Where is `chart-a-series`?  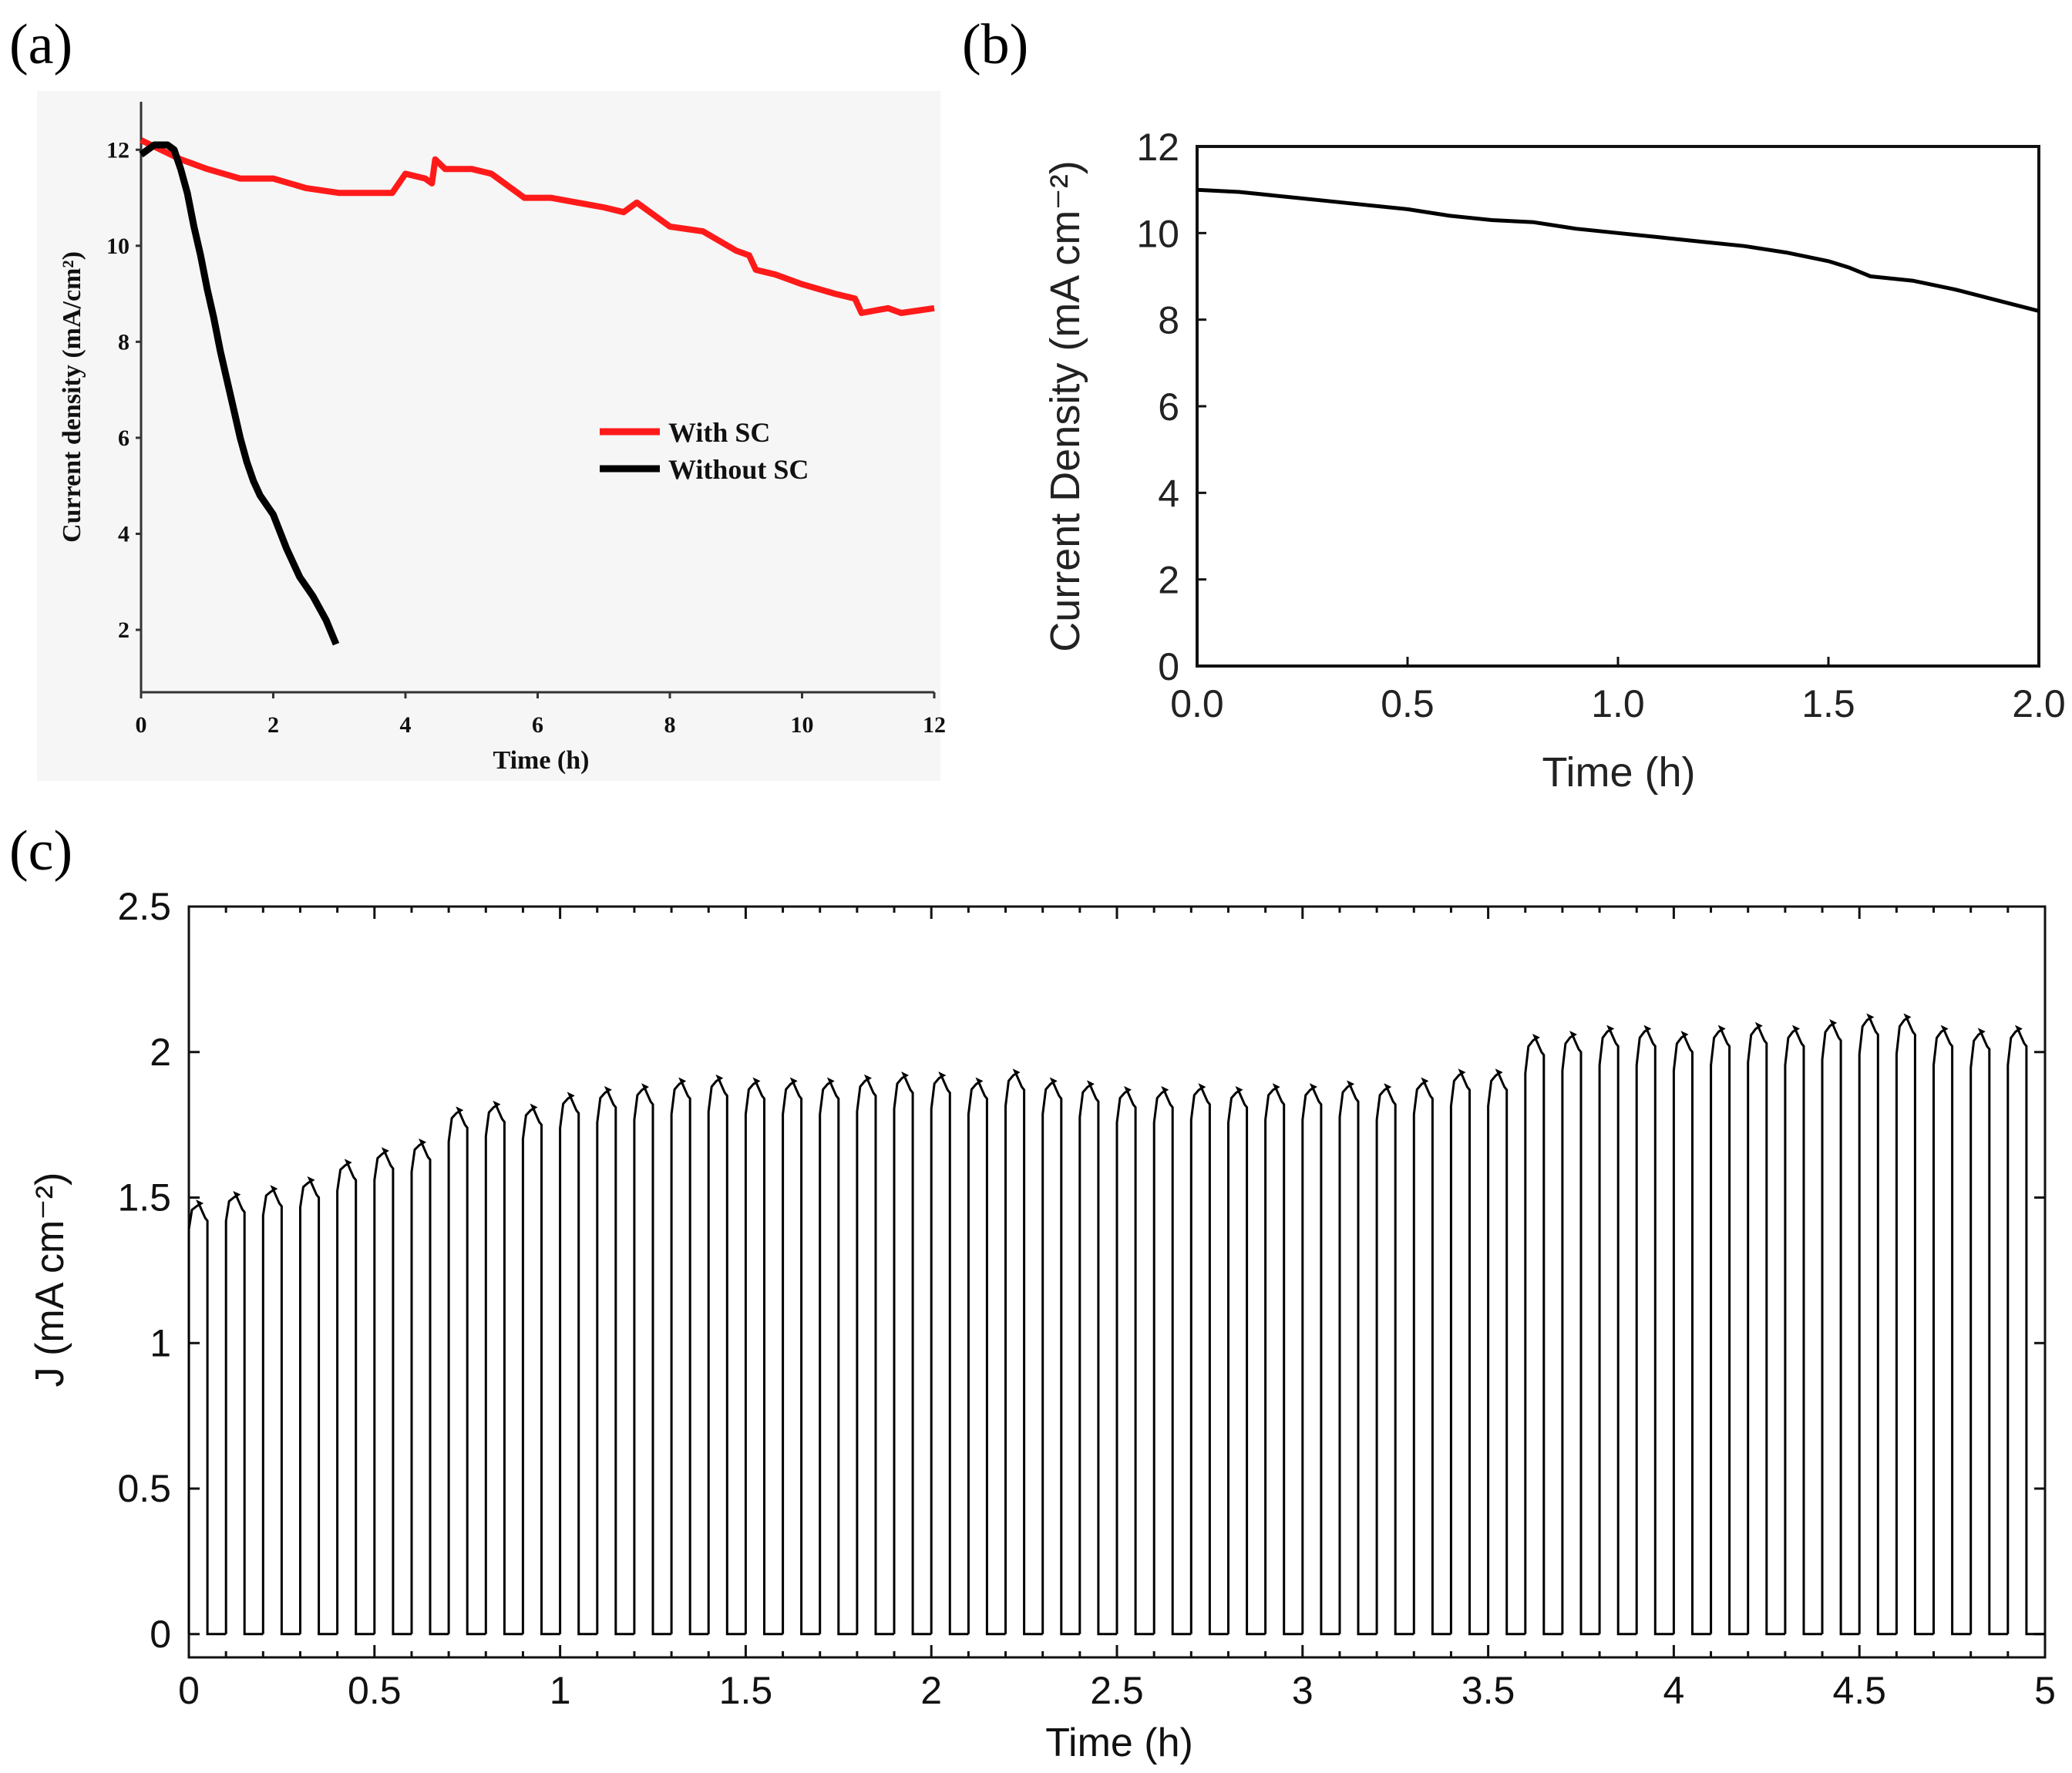 chart-a-series is located at coordinates (537, 391).